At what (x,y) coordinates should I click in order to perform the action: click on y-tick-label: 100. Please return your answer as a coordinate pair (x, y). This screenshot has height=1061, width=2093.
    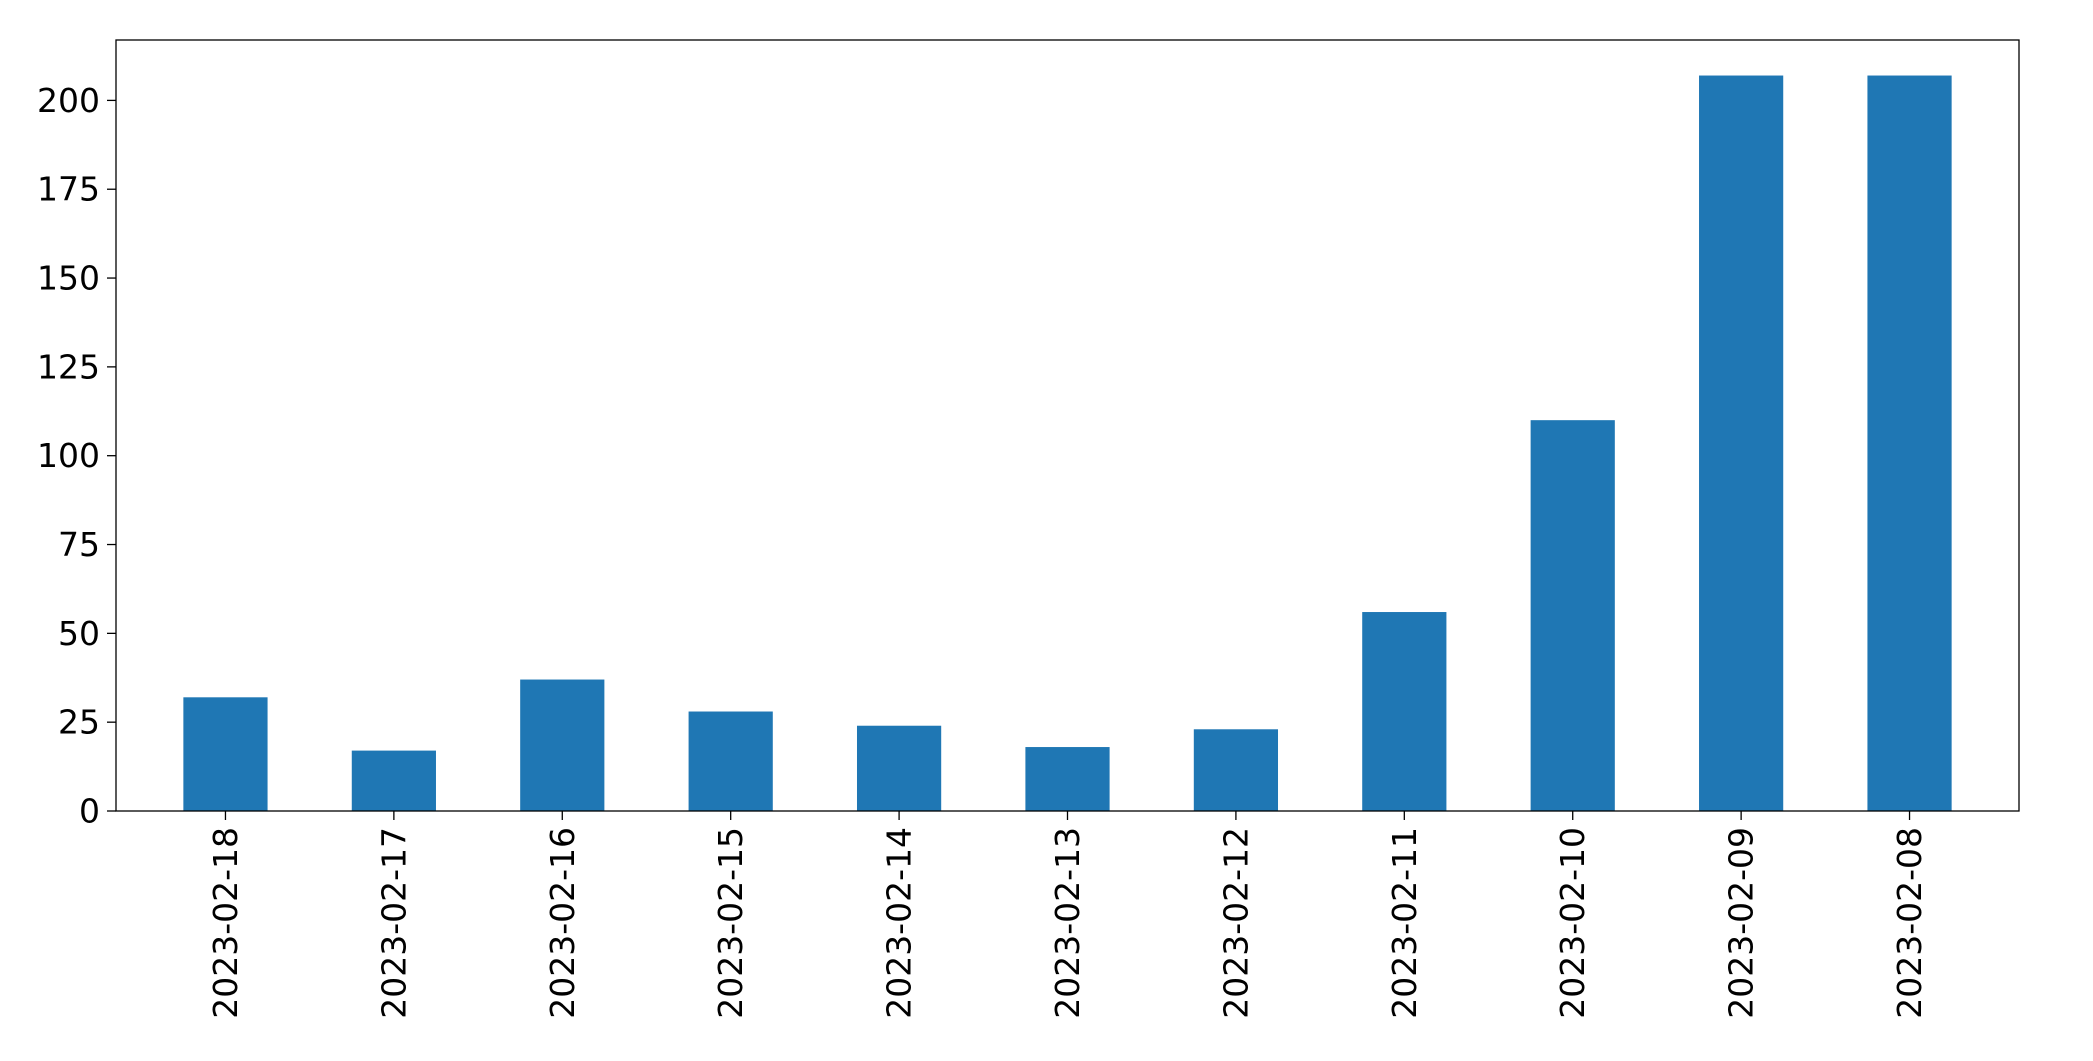
    Looking at the image, I should click on (68, 455).